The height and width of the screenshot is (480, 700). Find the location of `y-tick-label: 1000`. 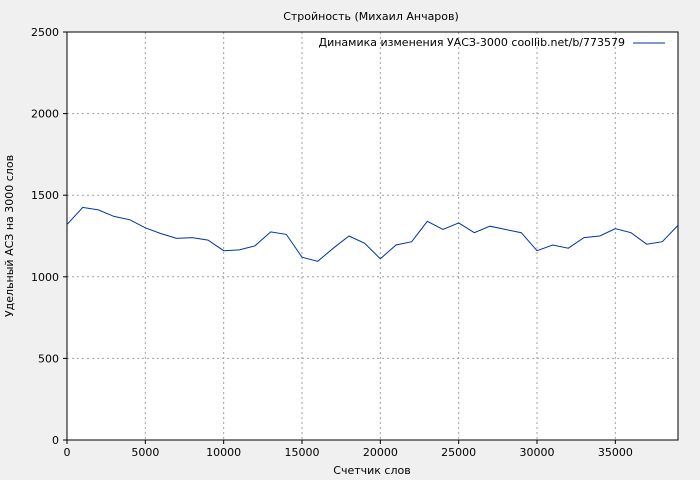

y-tick-label: 1000 is located at coordinates (45, 277).